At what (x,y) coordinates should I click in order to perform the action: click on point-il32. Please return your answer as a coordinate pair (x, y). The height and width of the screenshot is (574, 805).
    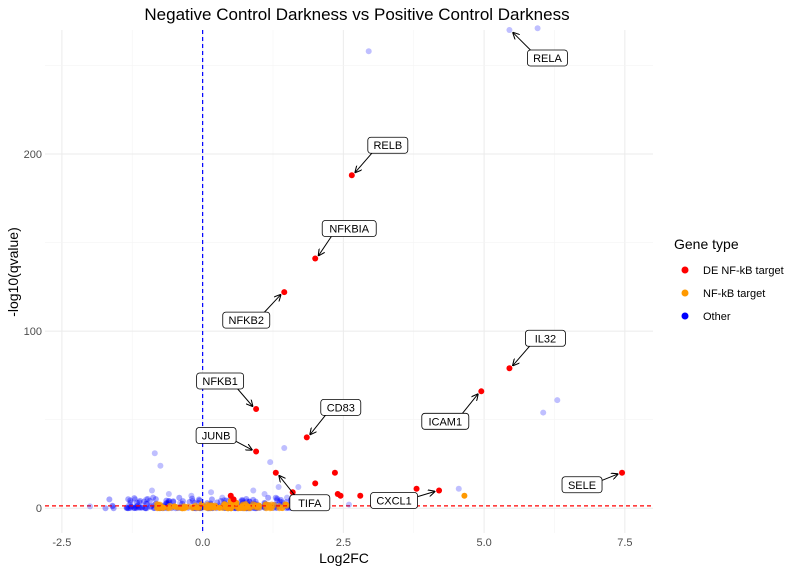
    Looking at the image, I should click on (509, 368).